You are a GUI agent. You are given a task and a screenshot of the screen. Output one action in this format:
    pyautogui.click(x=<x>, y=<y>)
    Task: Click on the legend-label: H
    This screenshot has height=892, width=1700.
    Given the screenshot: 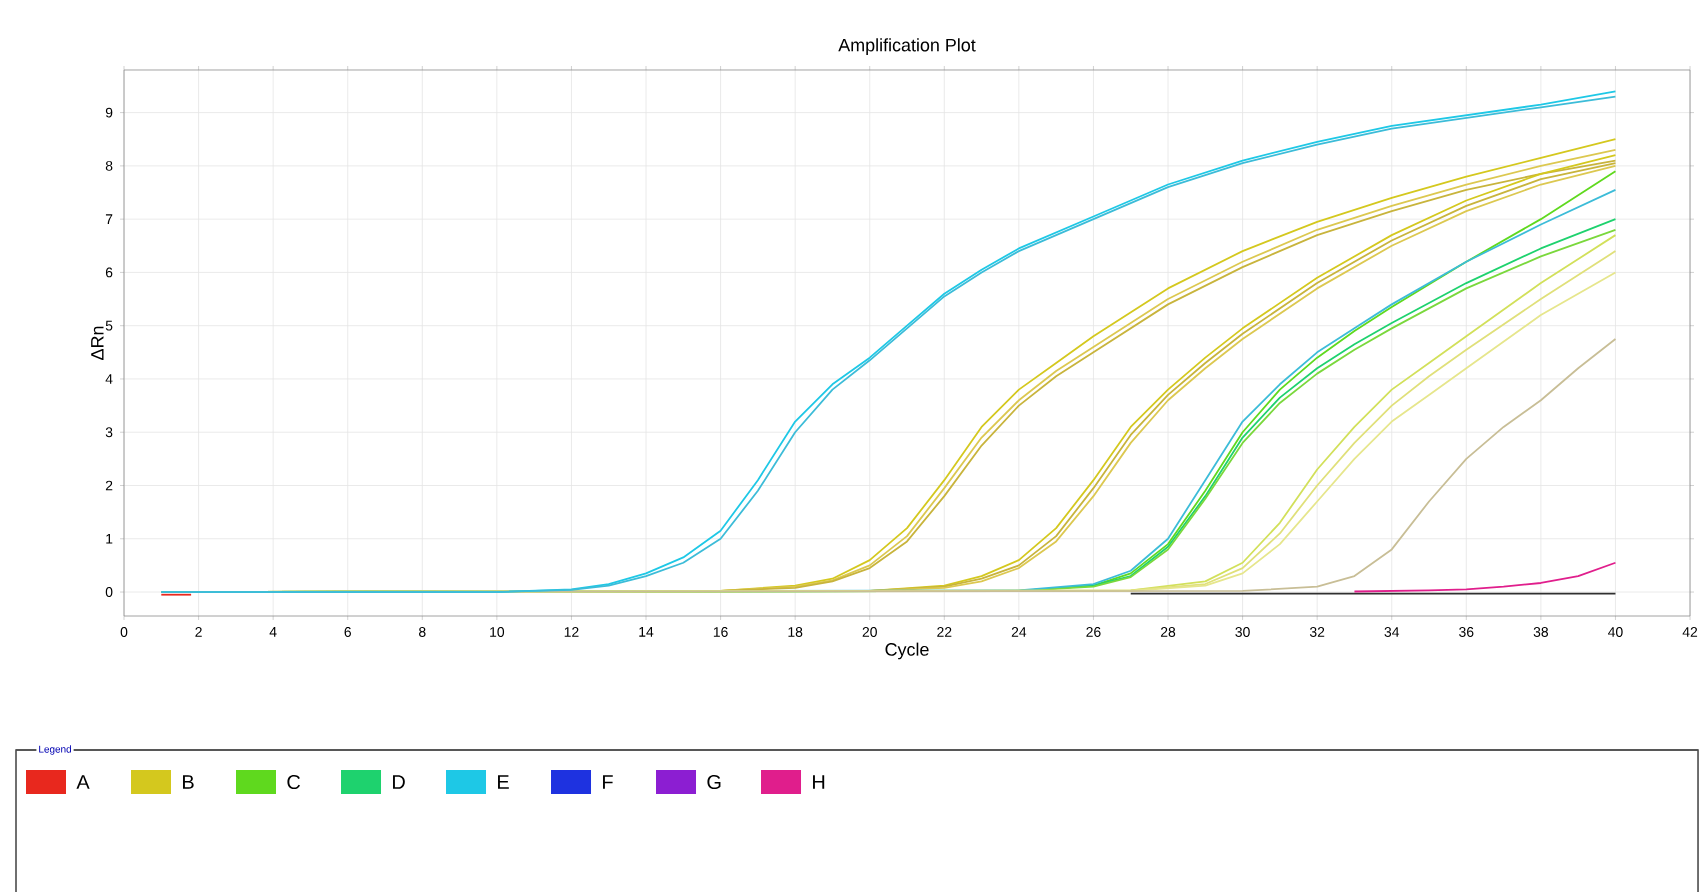 What is the action you would take?
    pyautogui.click(x=819, y=782)
    